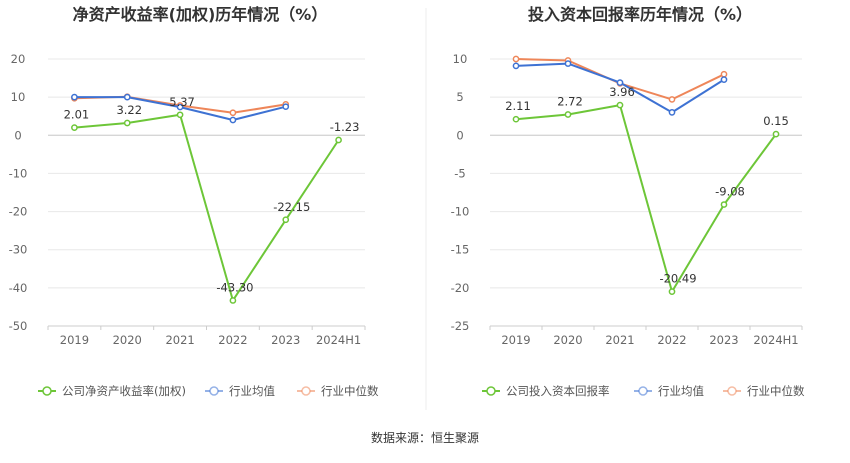  Describe the element at coordinates (47, 391) in the screenshot. I see `chart1-legend-0-marker` at that location.